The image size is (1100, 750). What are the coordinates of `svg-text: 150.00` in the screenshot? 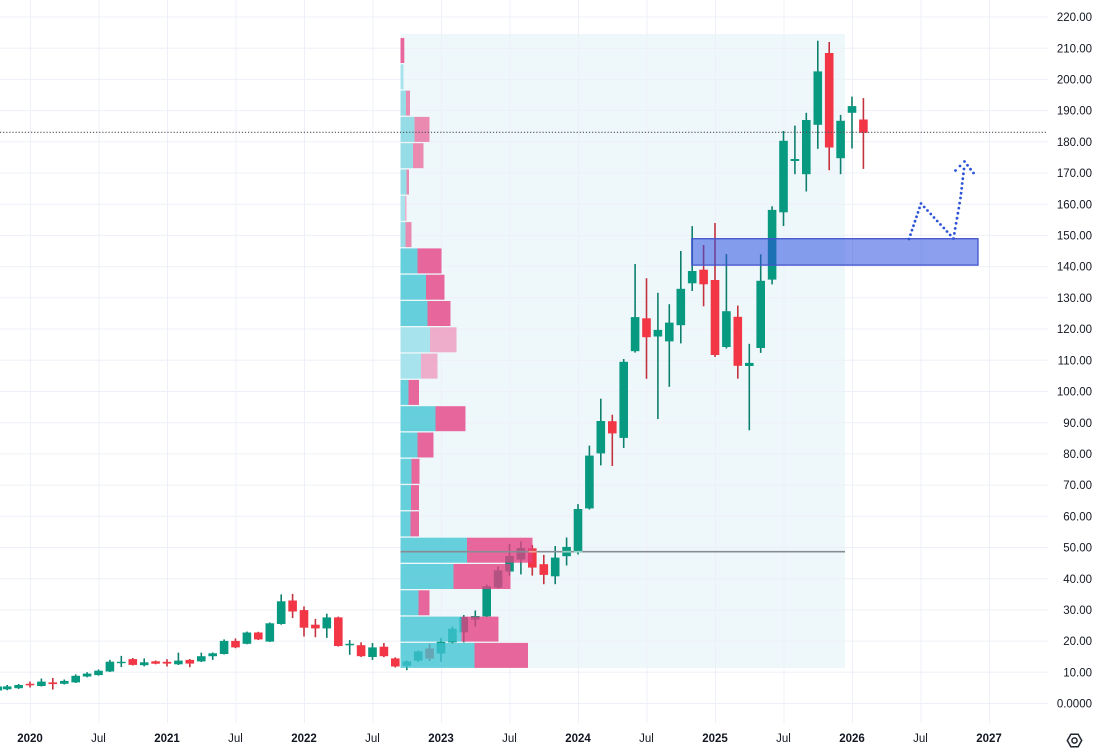 It's located at (1074, 237).